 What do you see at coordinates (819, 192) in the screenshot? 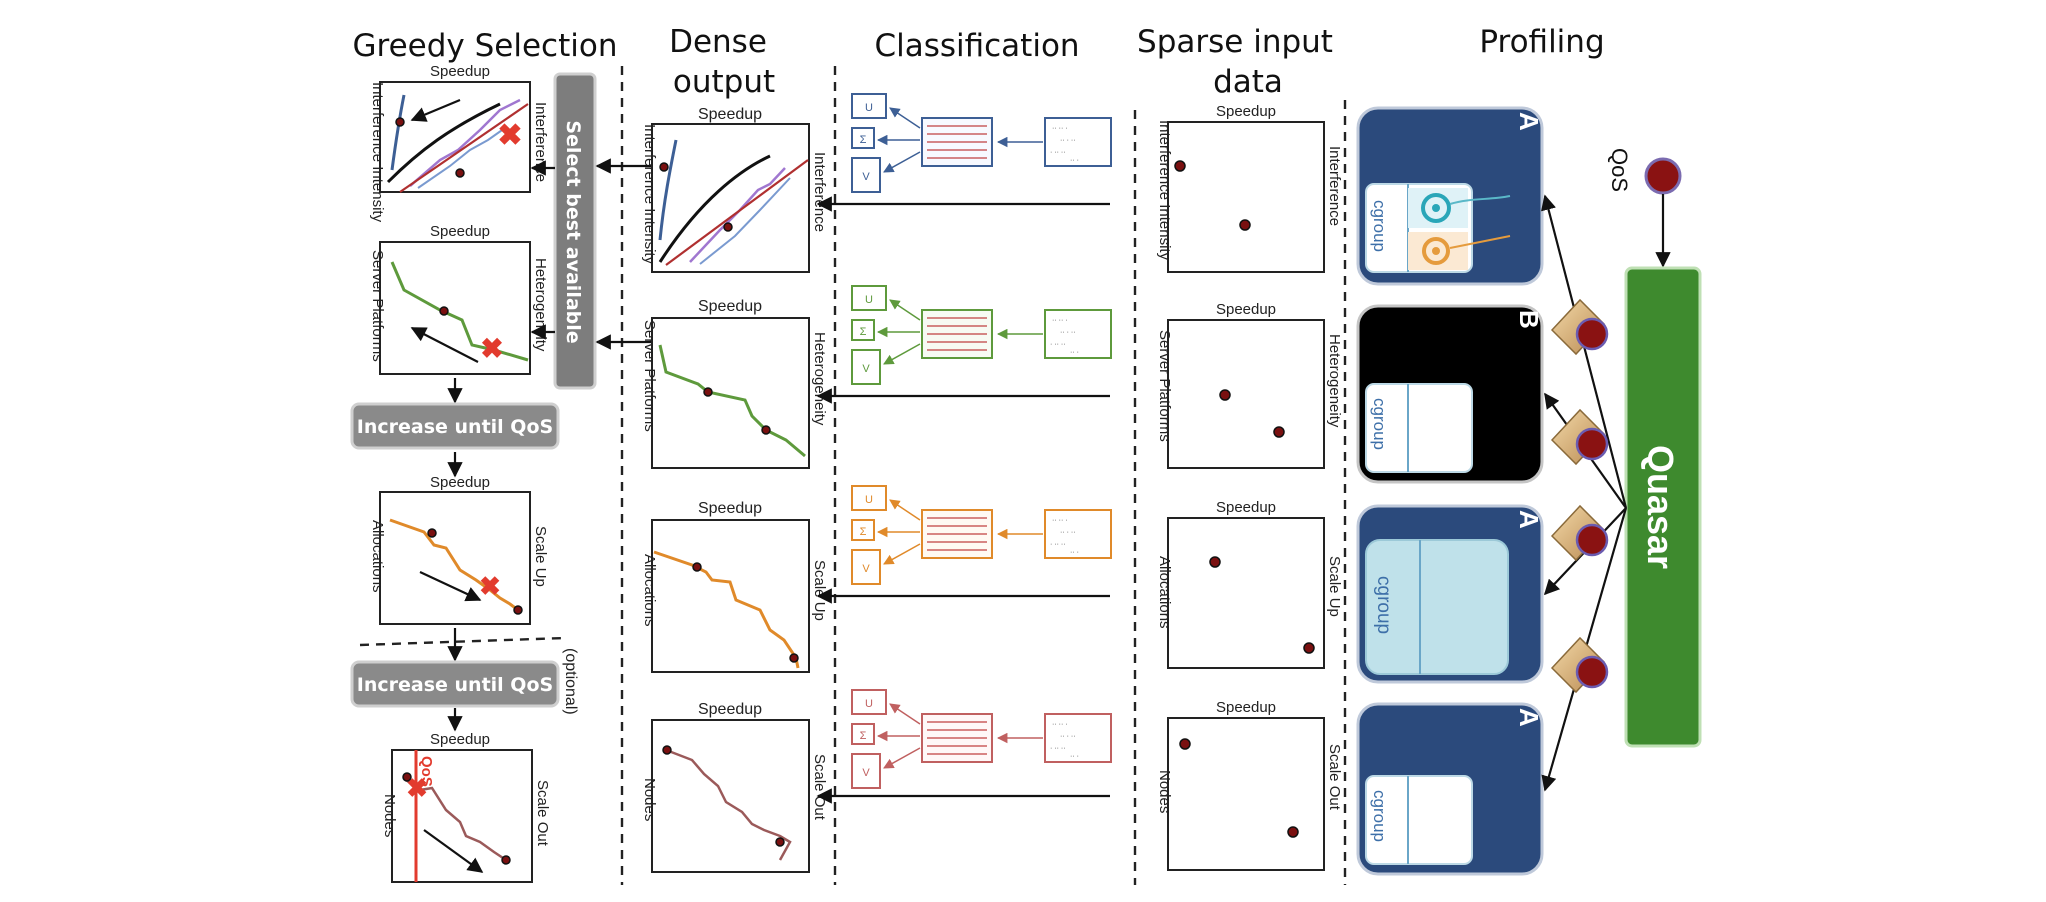
I see `dense-int-rlabel: Interference` at bounding box center [819, 192].